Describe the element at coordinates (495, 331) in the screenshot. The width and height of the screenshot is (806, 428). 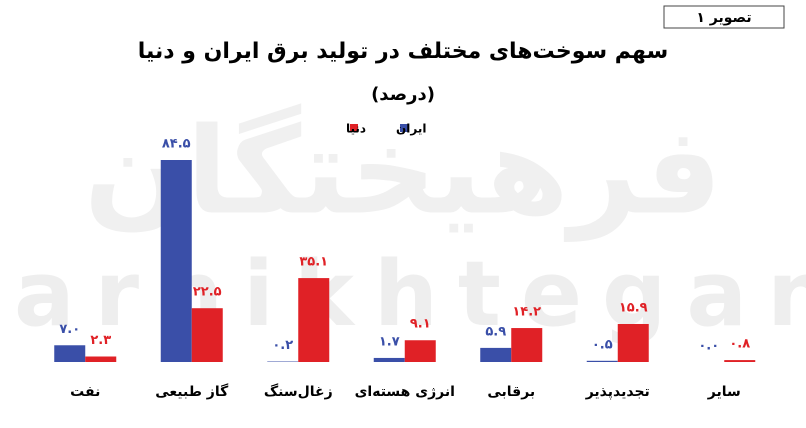
I see `value-label: ۵.۹` at that location.